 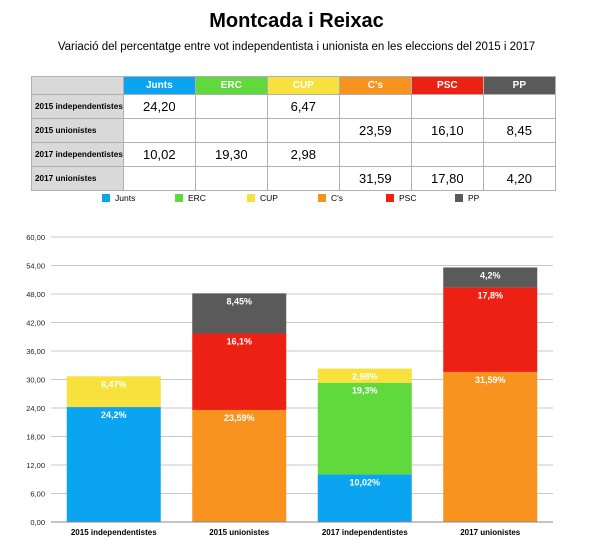 I want to click on legend-item: Junts, so click(x=118, y=198).